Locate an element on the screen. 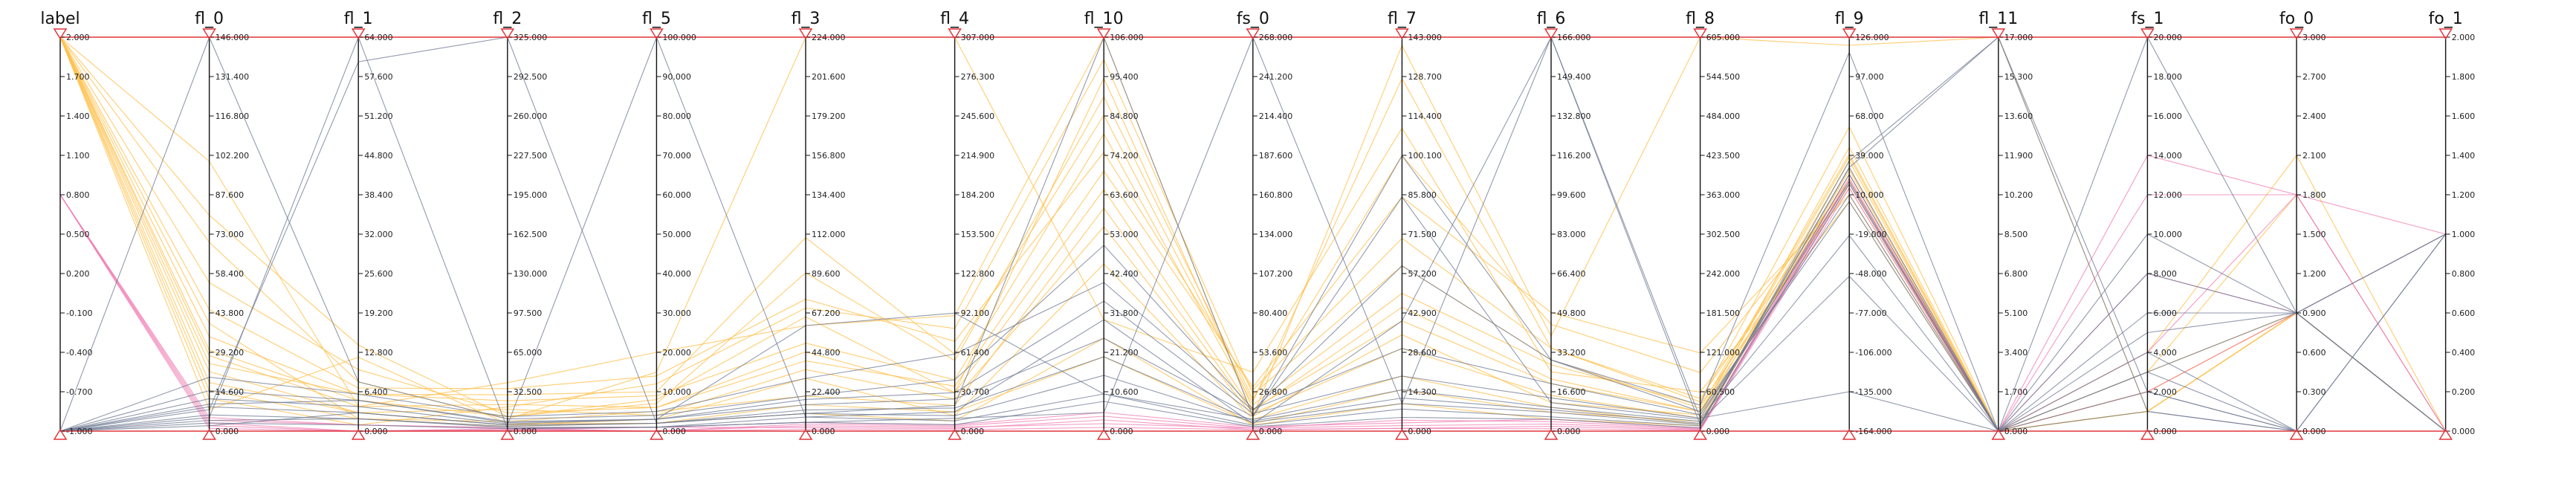 This screenshot has height=501, width=2576. tick-label: -48.000 is located at coordinates (1871, 274).